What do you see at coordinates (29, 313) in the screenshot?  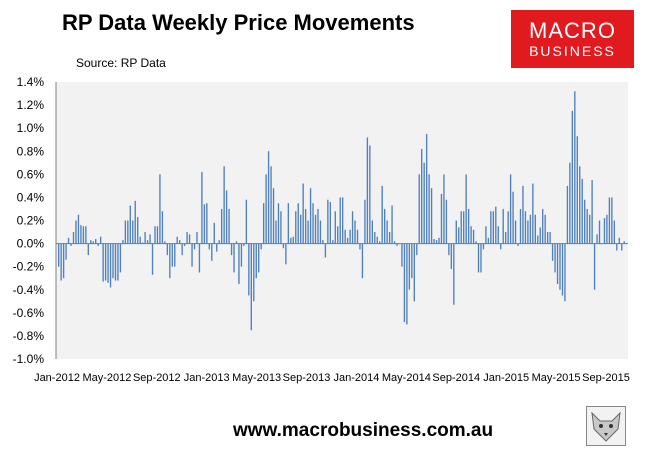 I see `y-tick-label: -0.6%` at bounding box center [29, 313].